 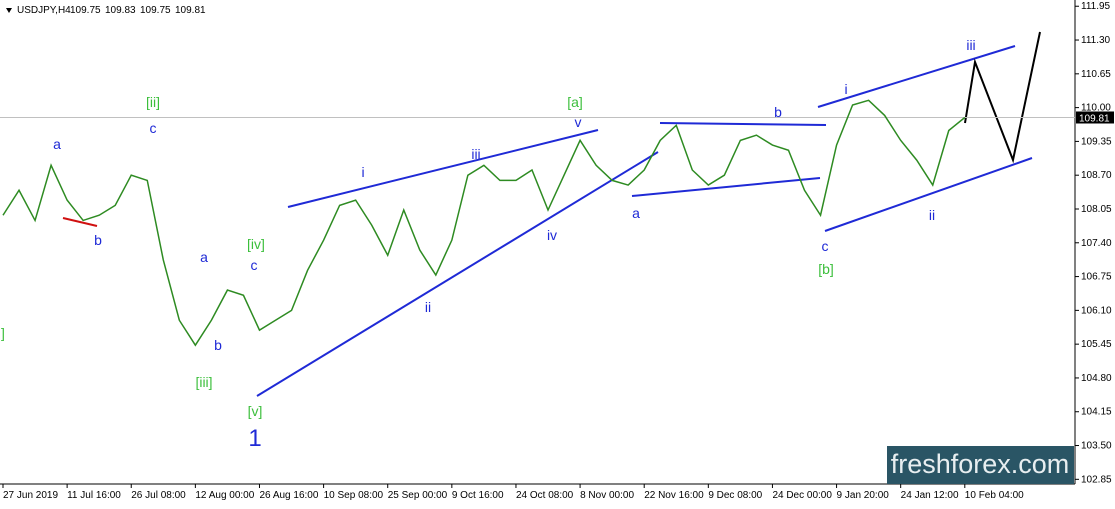 What do you see at coordinates (288, 495) in the screenshot?
I see `x-tick-label: 26 Aug 16:00` at bounding box center [288, 495].